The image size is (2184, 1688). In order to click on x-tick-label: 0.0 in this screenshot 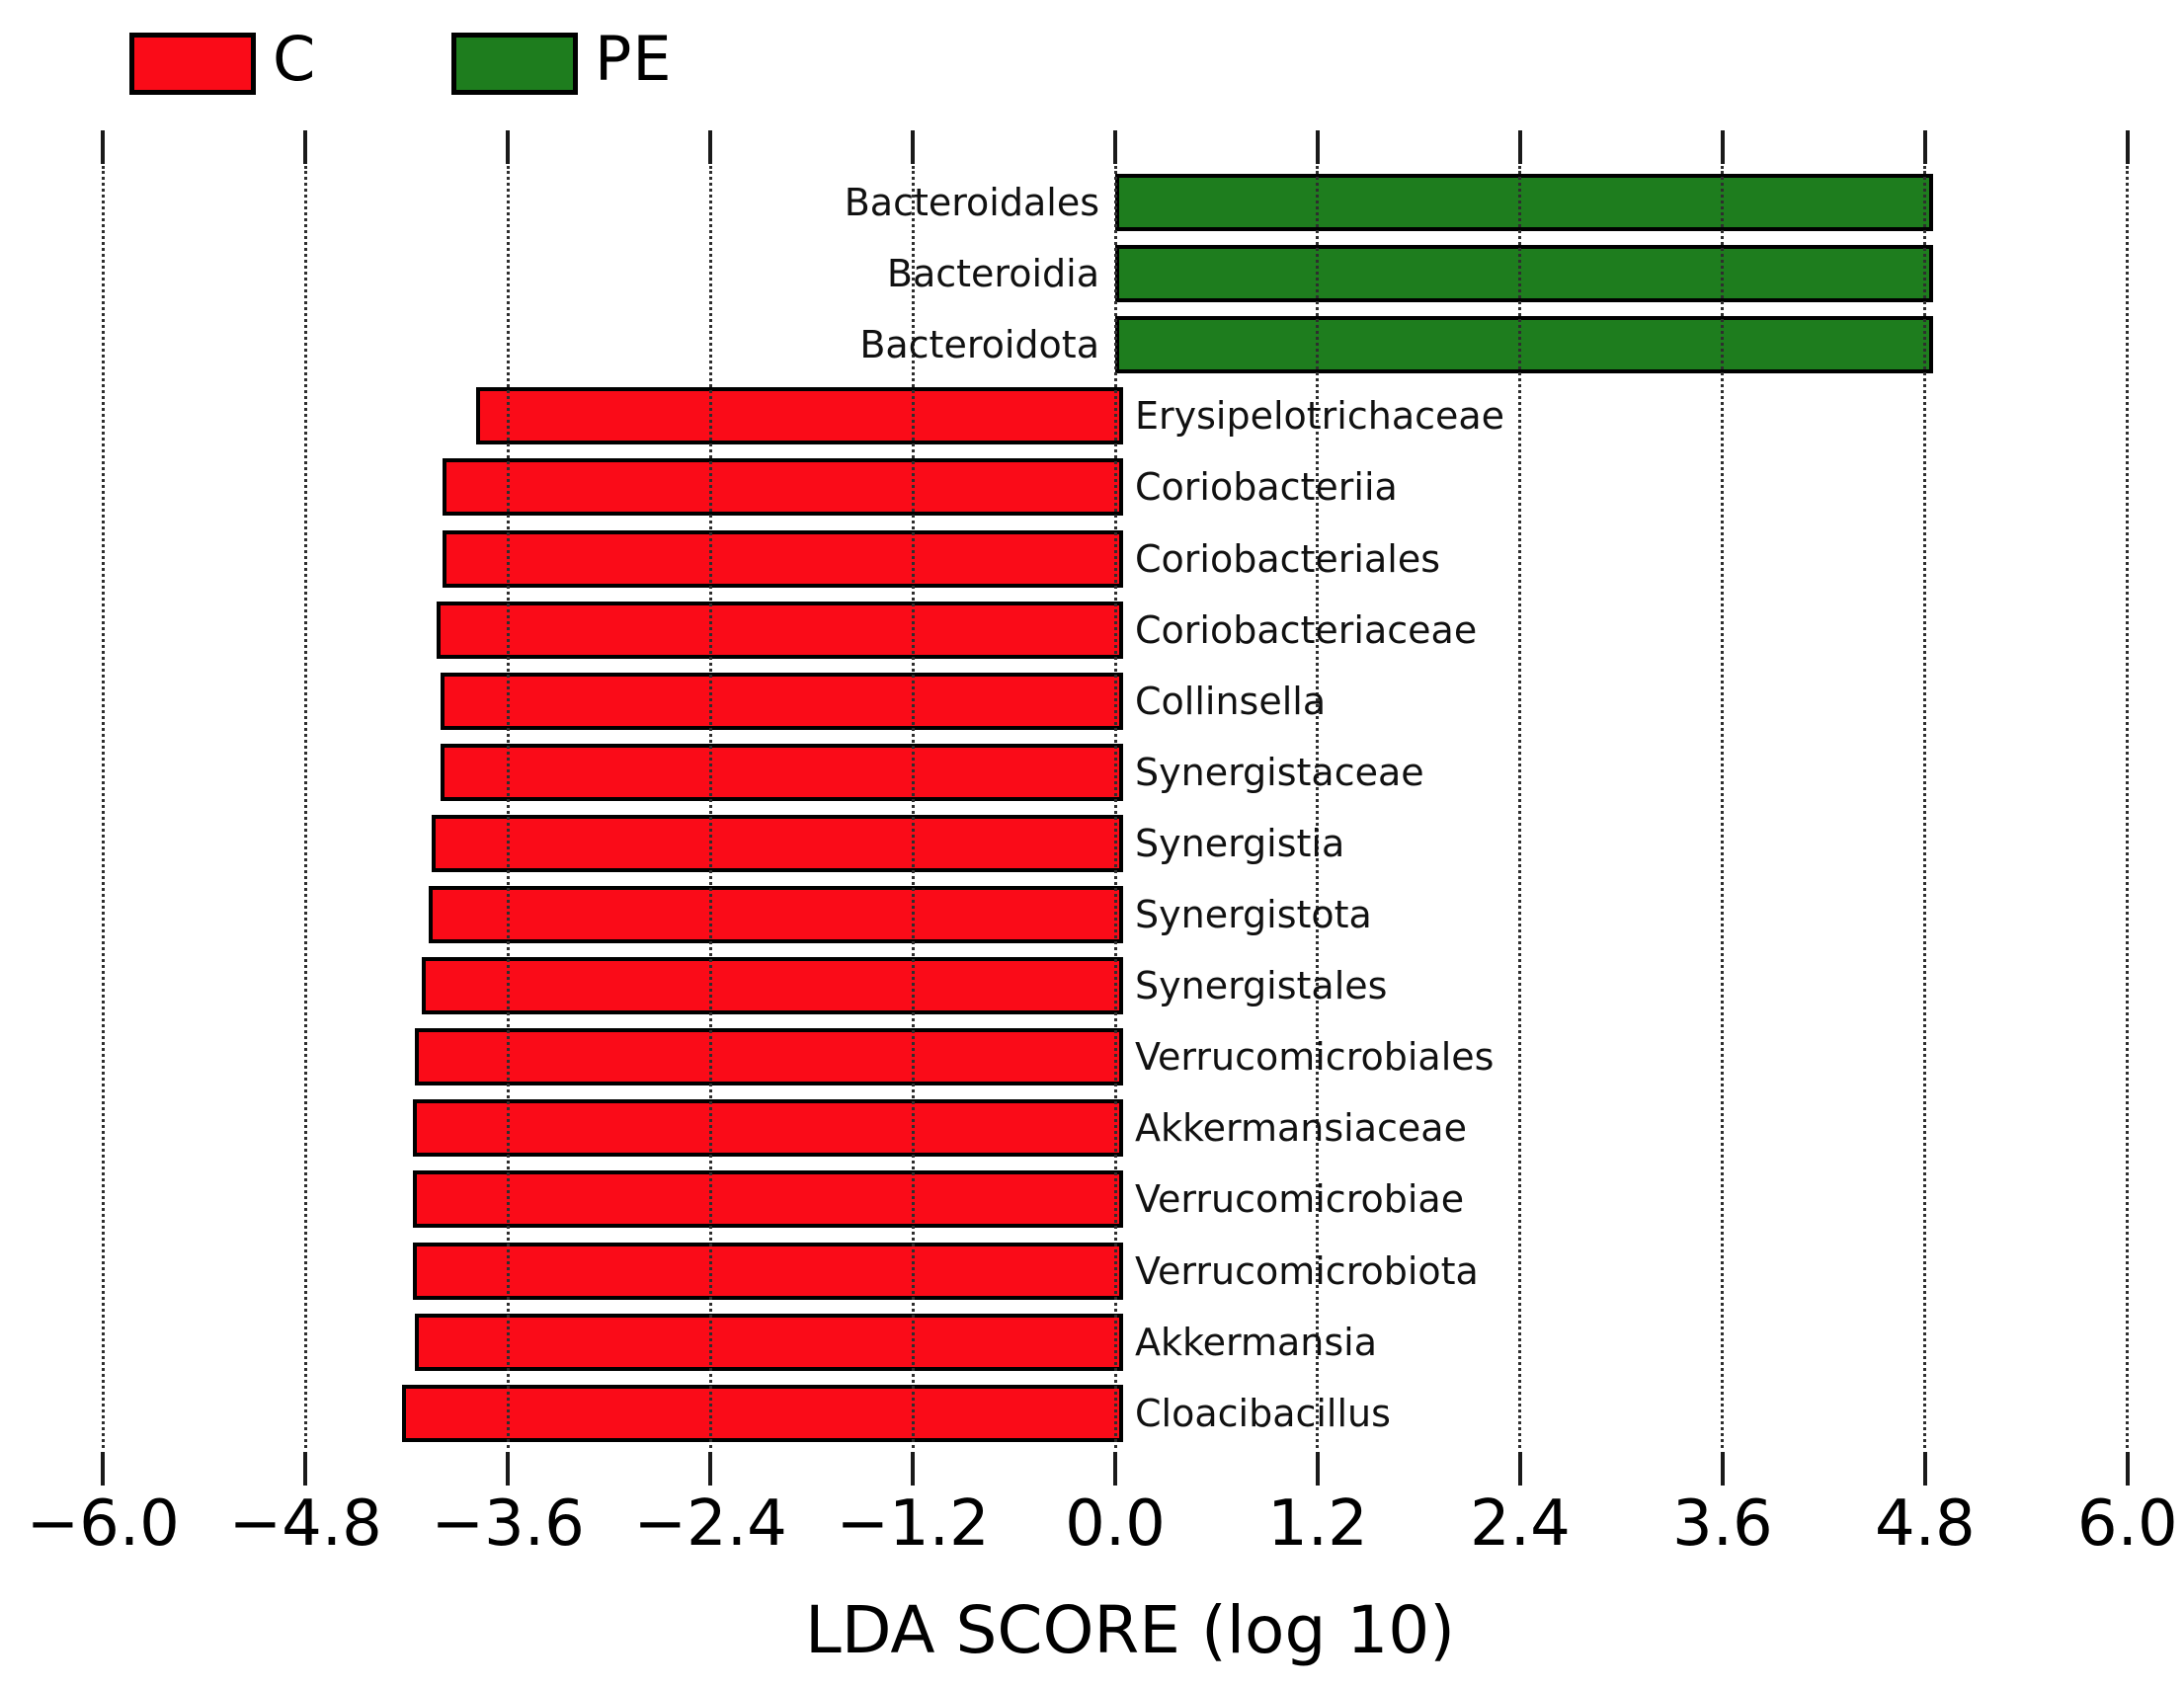, I will do `click(1115, 1524)`.